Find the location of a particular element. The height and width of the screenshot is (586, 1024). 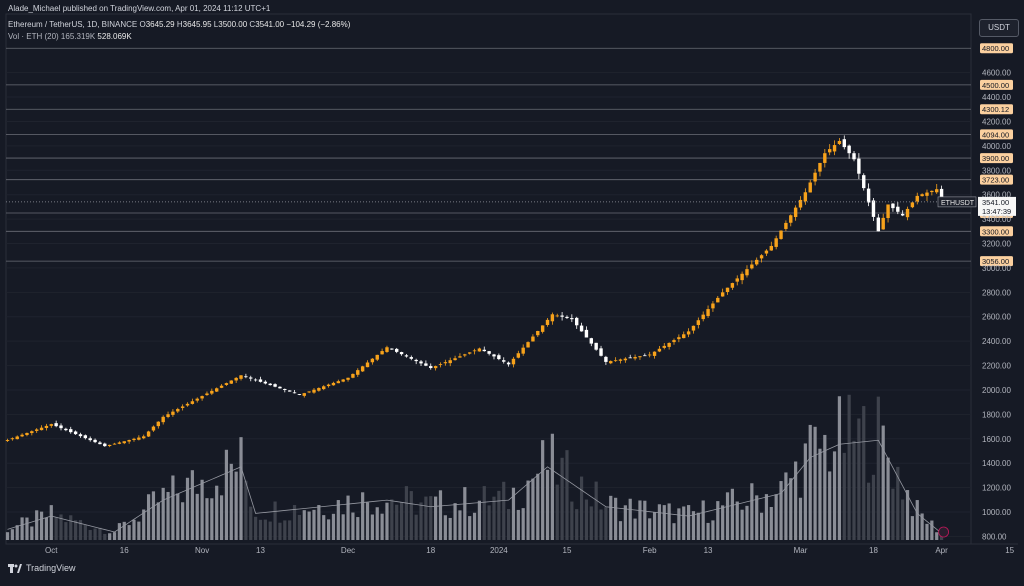

footer-brand: TradingView is located at coordinates (42, 568).